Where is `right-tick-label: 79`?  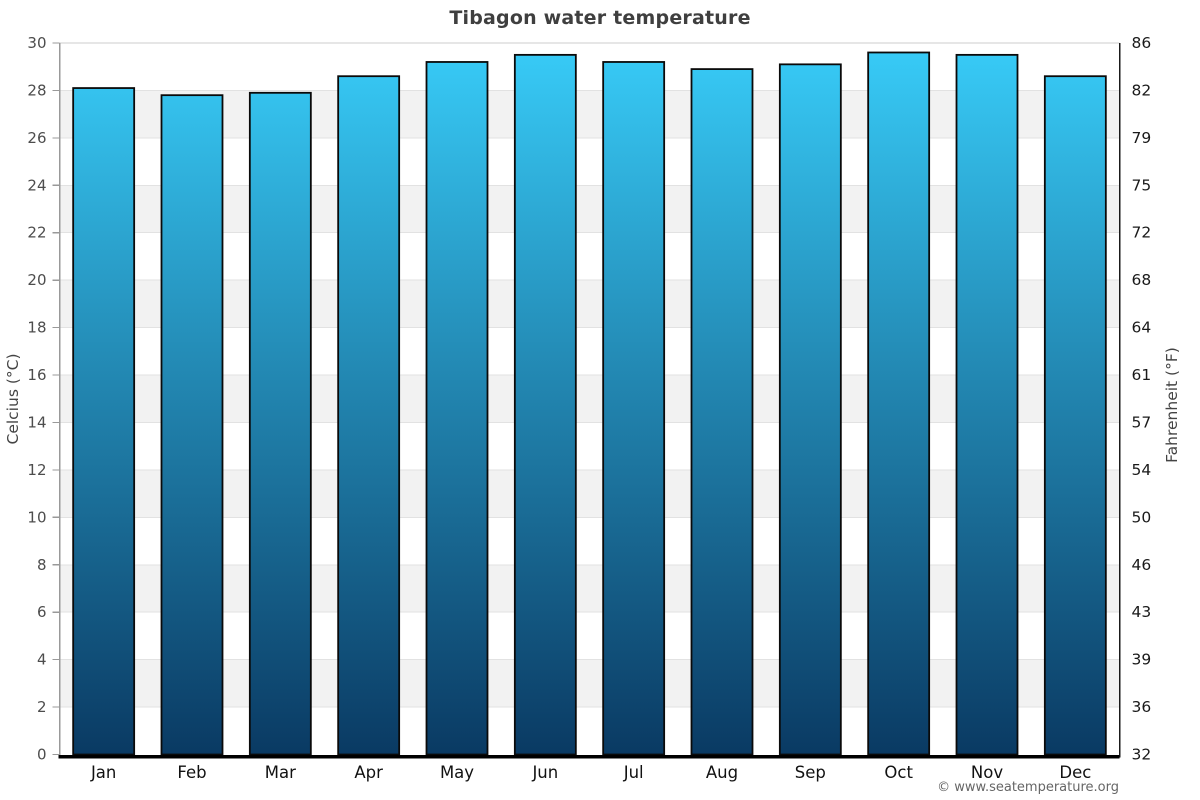 right-tick-label: 79 is located at coordinates (1142, 138).